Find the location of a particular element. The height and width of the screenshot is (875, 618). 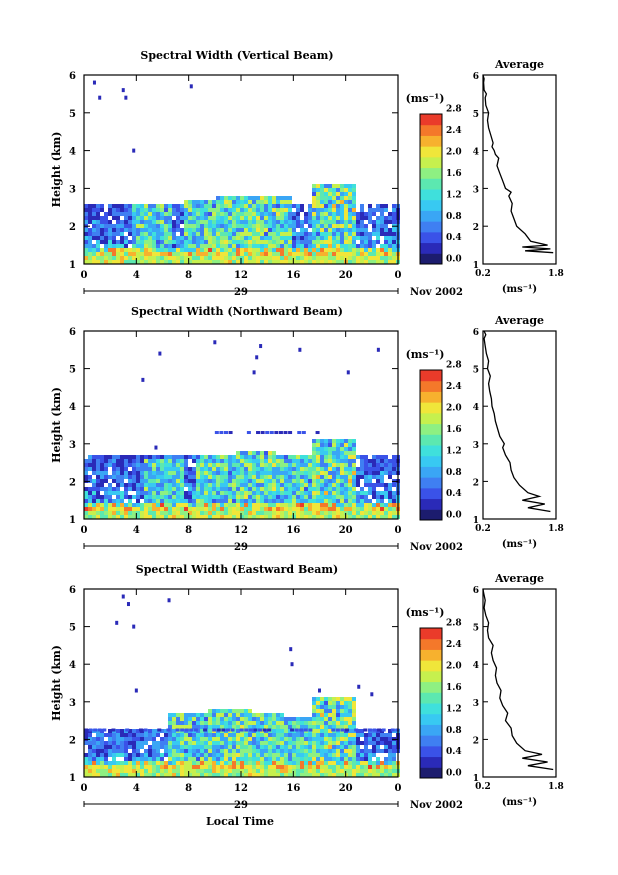

y-tick-label: 6 is located at coordinates (72, 76).